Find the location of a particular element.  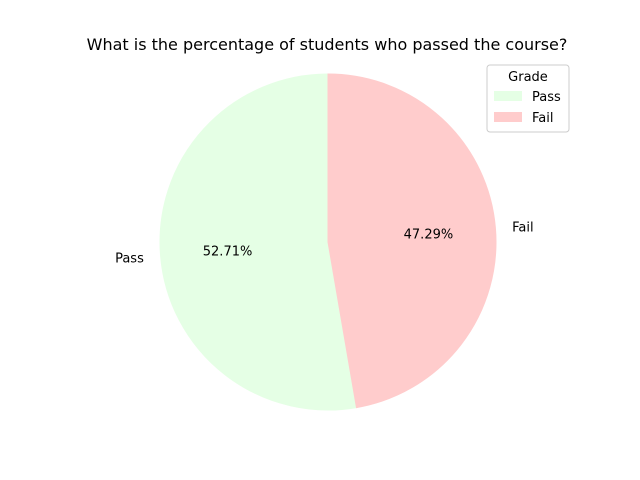

slice-percent-fail: 47.29% is located at coordinates (429, 234).